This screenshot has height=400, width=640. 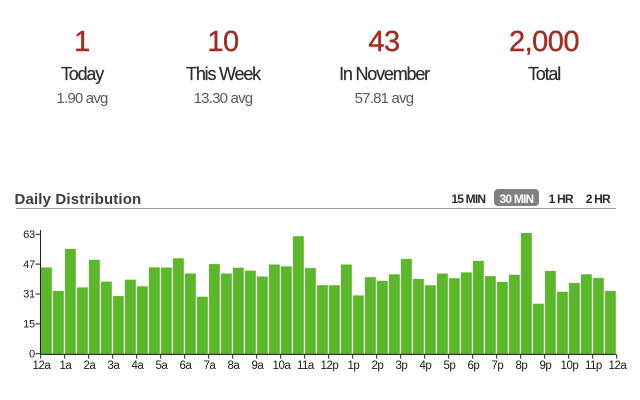 I want to click on svg-text: 3p, so click(x=402, y=366).